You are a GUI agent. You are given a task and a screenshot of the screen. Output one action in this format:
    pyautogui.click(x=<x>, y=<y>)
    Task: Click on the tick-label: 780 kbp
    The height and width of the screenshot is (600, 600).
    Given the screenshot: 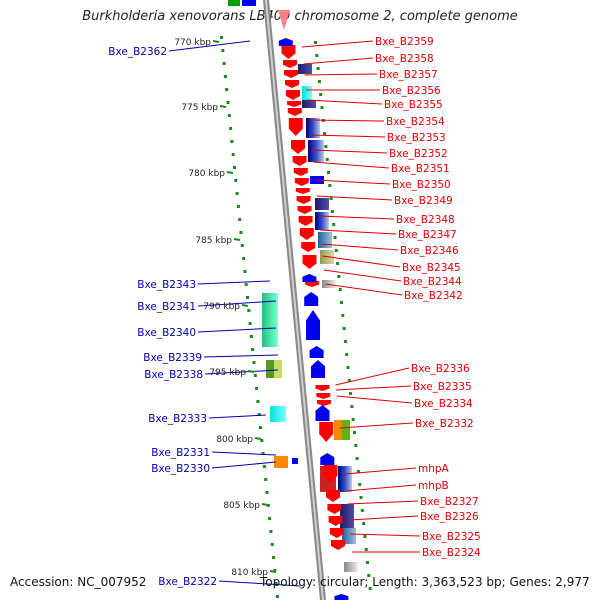 What is the action you would take?
    pyautogui.click(x=206, y=174)
    